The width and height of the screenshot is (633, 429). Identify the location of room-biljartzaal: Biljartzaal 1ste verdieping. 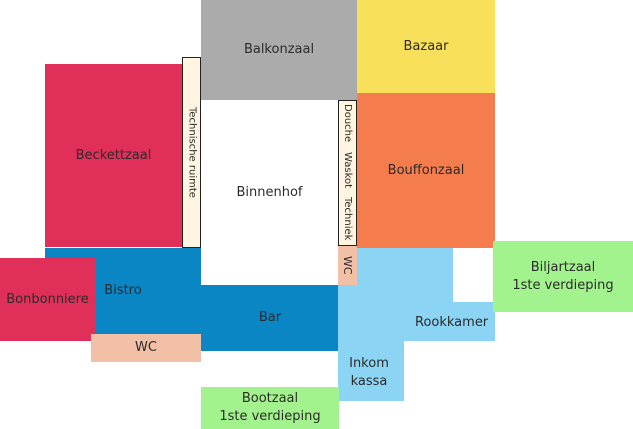
(563, 276).